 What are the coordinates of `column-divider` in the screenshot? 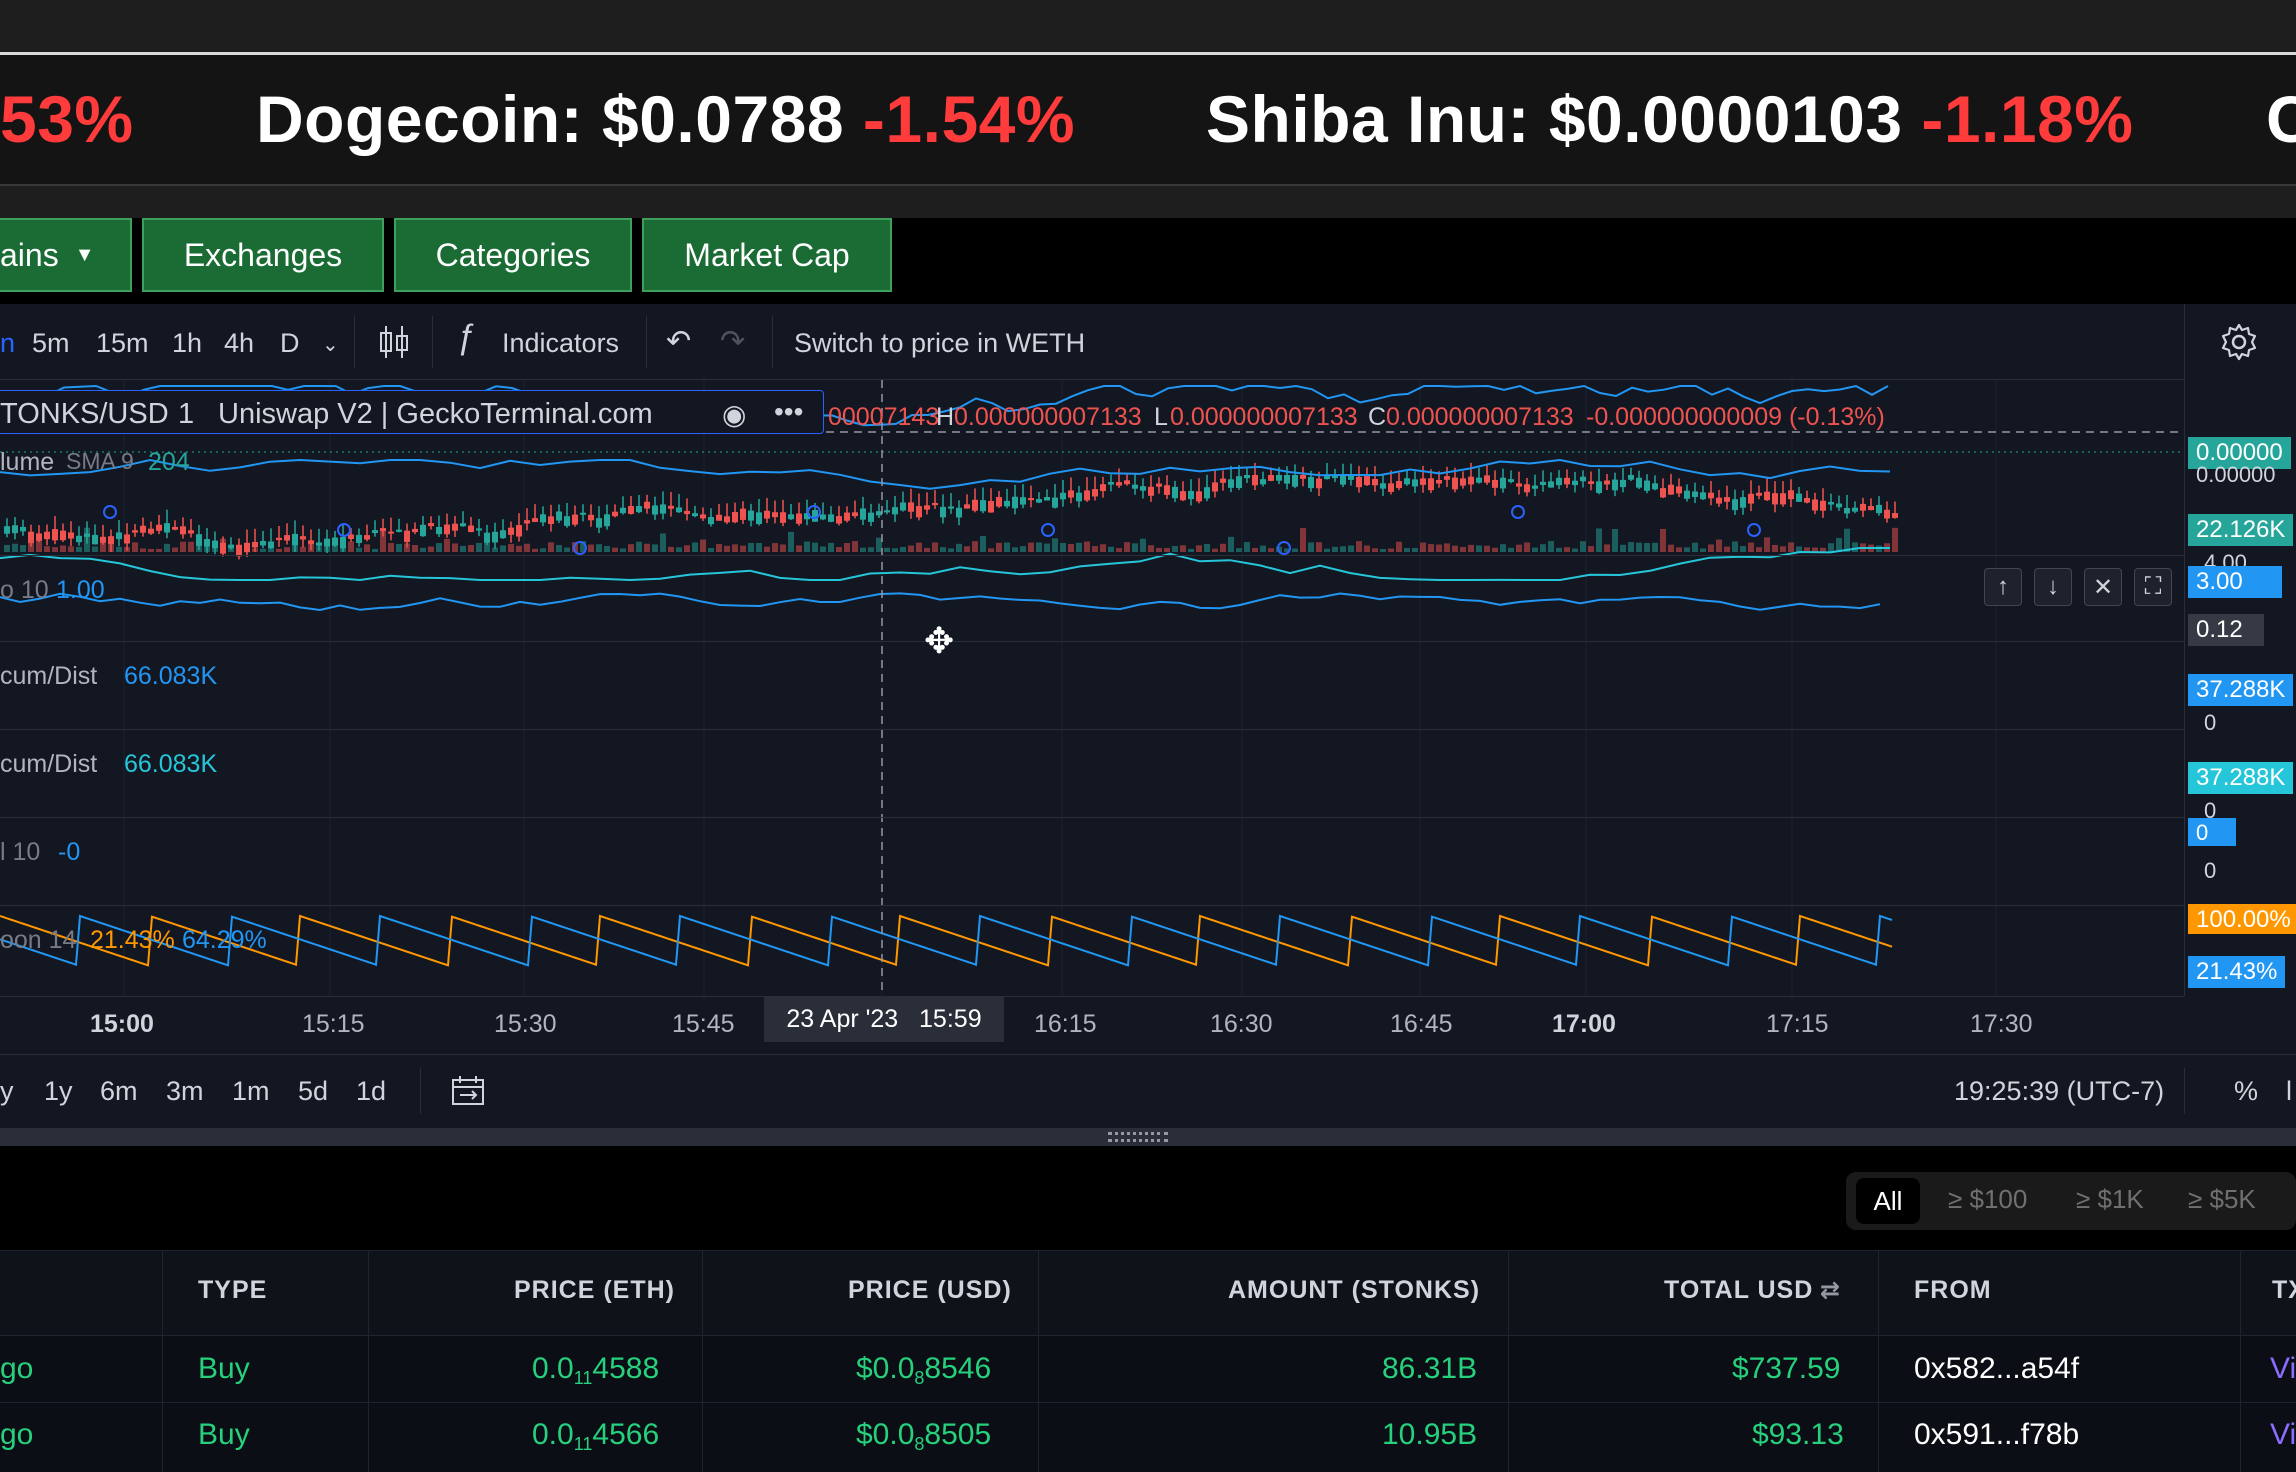 It's located at (1038, 1361).